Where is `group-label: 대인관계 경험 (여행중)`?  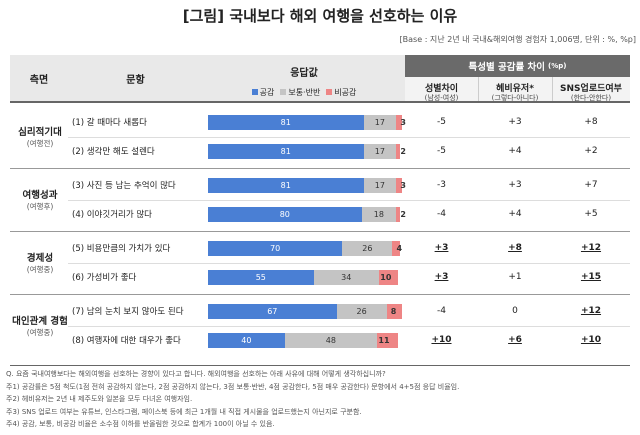
group-label: 대인관계 경험 (여행중) is located at coordinates (40, 325).